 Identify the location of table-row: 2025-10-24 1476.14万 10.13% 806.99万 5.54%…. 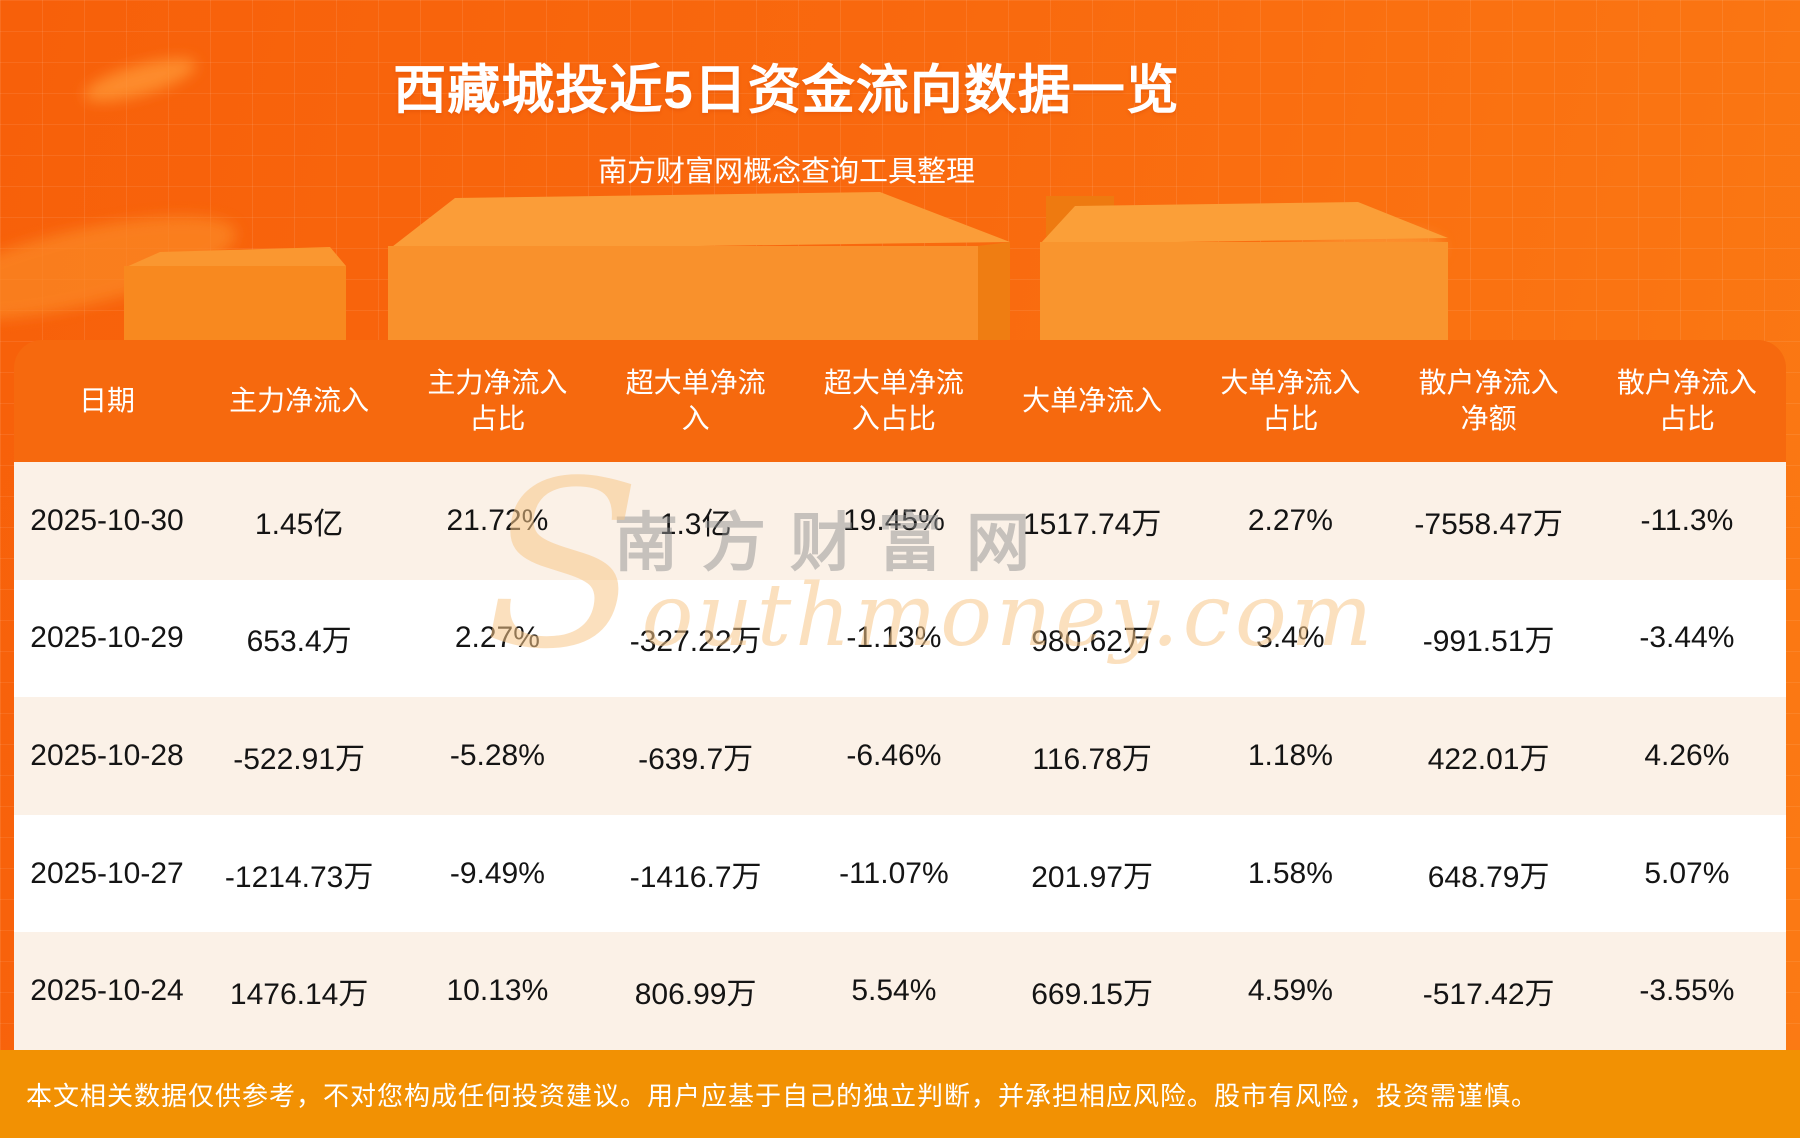
(900, 991).